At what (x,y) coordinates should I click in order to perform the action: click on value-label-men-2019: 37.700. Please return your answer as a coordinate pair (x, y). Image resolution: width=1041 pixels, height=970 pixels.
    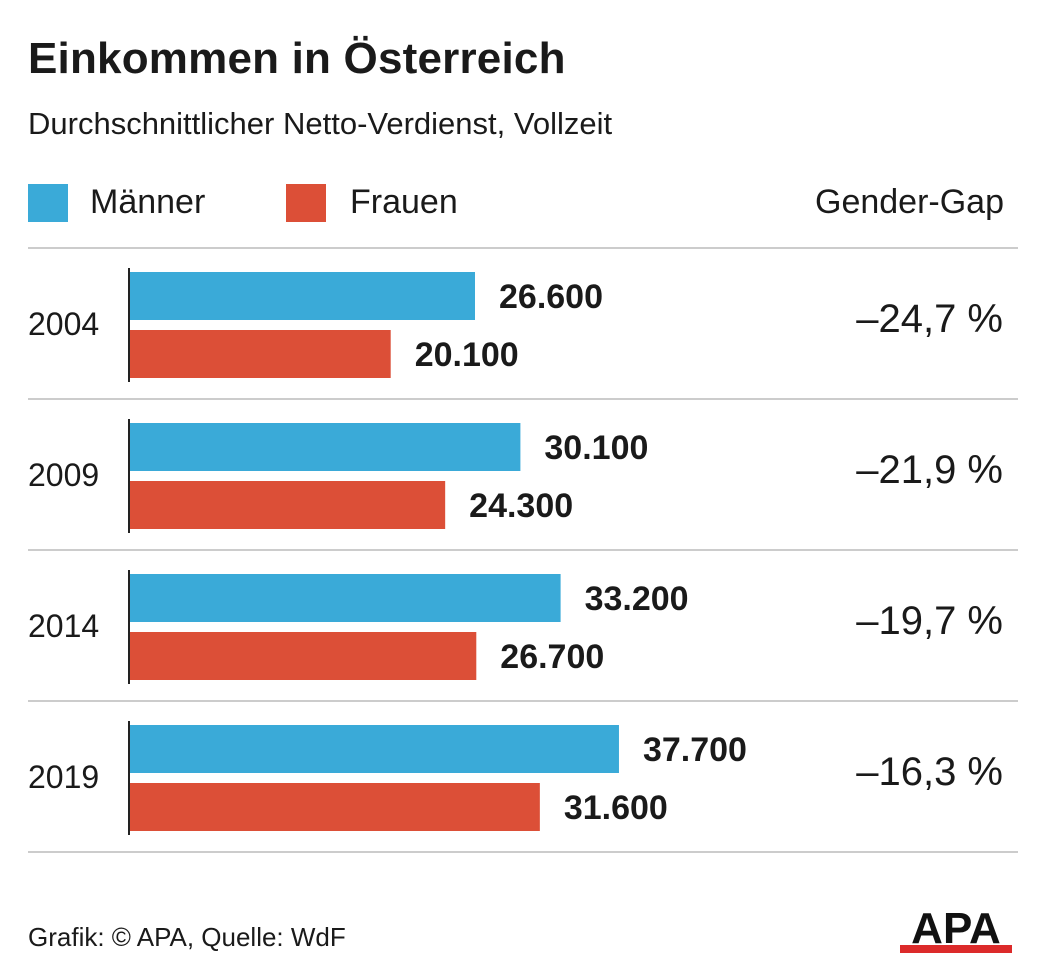
    Looking at the image, I should click on (695, 750).